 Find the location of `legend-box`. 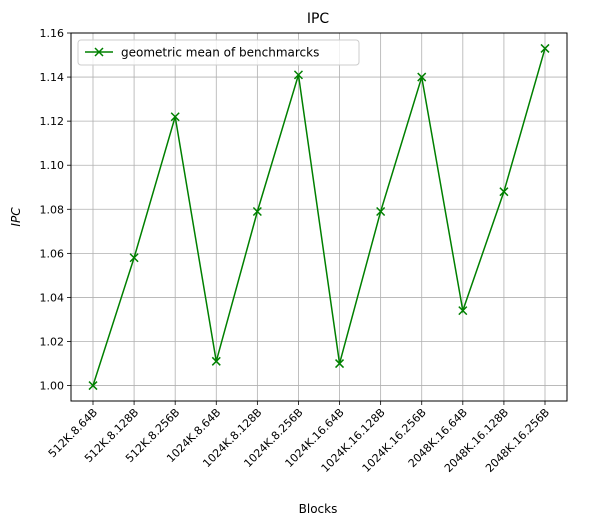

legend-box is located at coordinates (218, 52).